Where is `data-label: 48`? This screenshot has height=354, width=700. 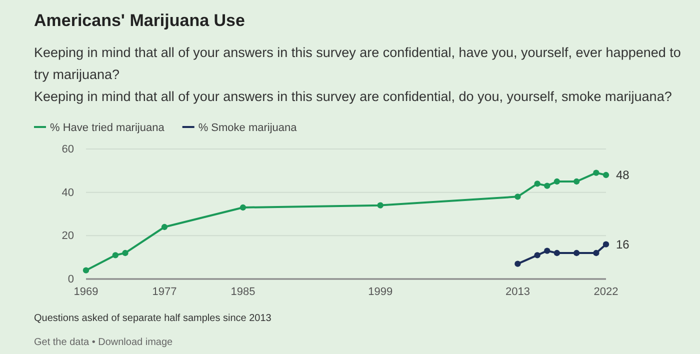 data-label: 48 is located at coordinates (623, 175).